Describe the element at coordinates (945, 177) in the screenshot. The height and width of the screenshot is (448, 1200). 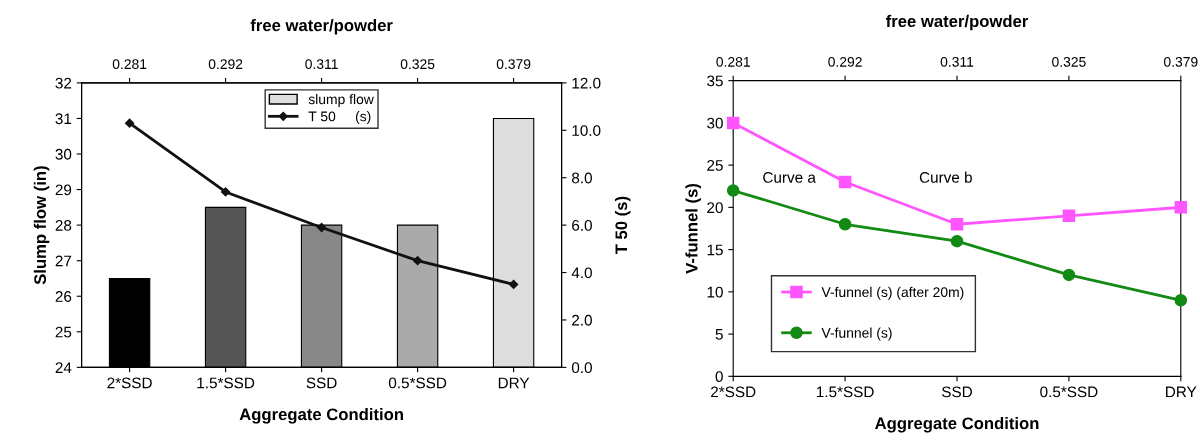
I see `annotation: Curve b` at that location.